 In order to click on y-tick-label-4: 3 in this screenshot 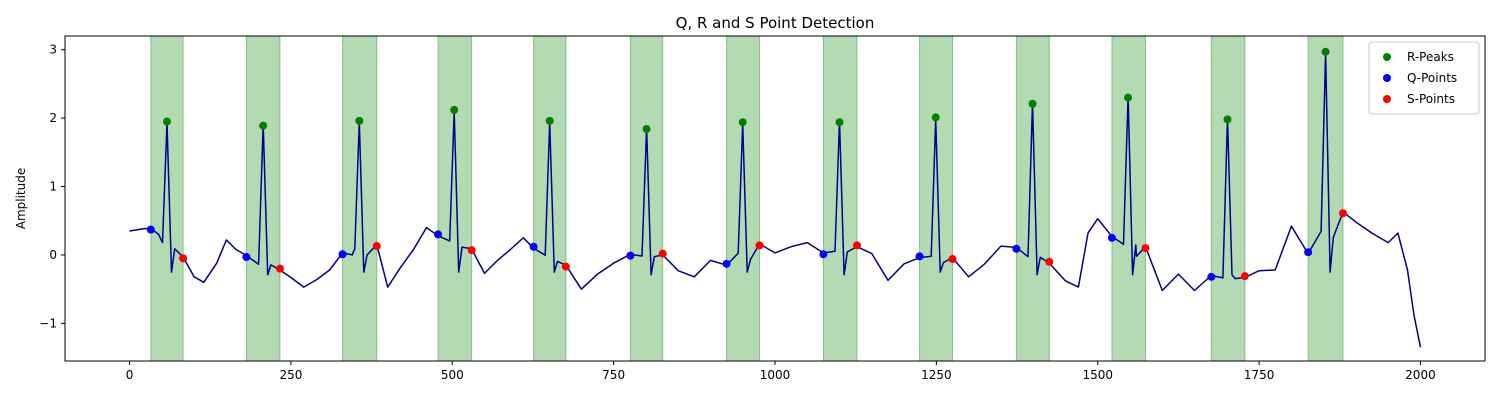, I will do `click(53, 50)`.